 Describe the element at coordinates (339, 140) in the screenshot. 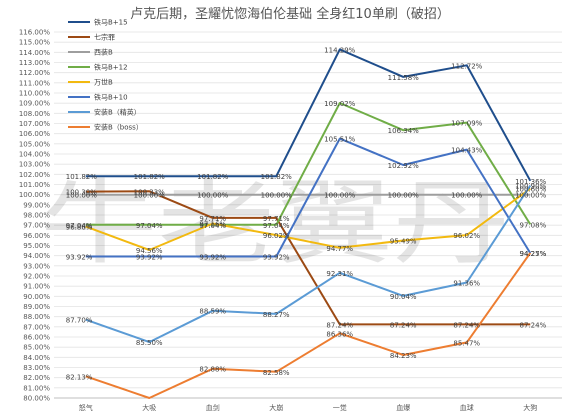

I see `data-label: 105.51%` at that location.